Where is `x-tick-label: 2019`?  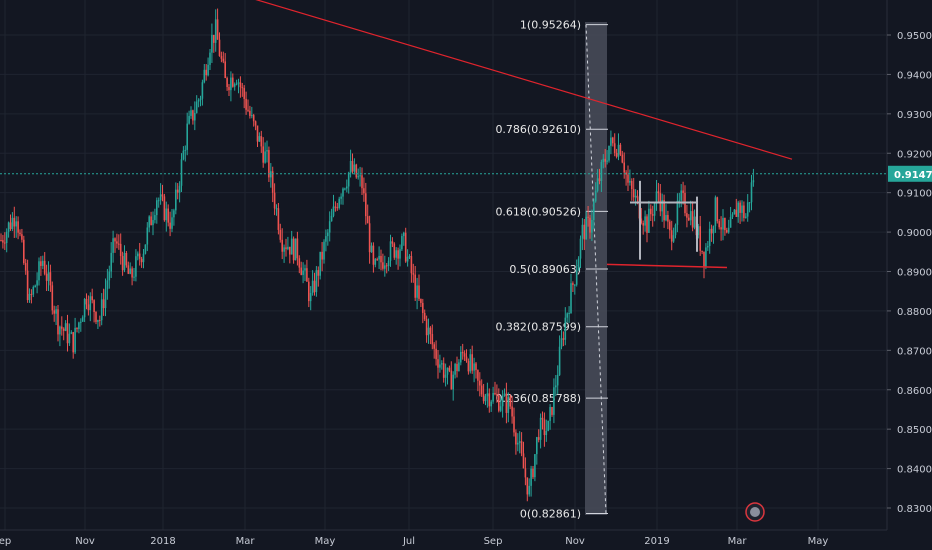
x-tick-label: 2019 is located at coordinates (656, 541).